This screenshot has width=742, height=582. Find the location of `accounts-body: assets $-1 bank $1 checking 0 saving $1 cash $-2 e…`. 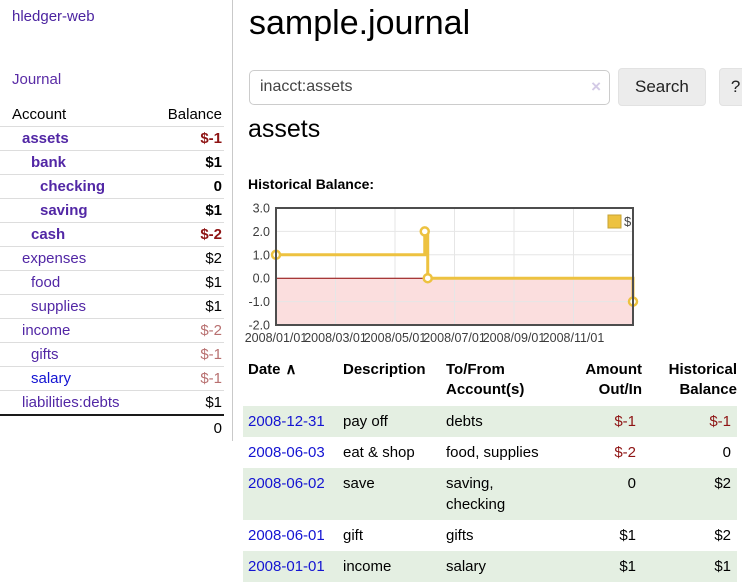

accounts-body: assets $-1 bank $1 checking 0 saving $1 cash $-2 e… is located at coordinates (112, 270).